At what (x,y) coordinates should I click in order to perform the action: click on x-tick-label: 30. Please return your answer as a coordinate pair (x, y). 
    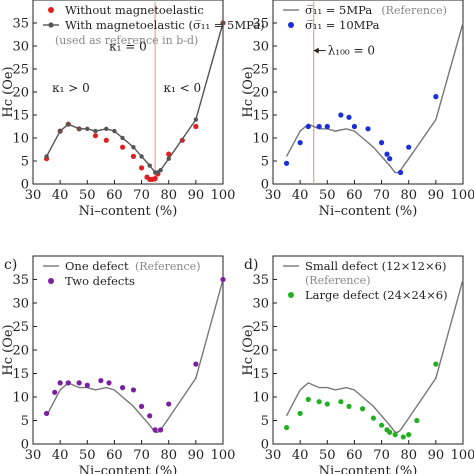
    Looking at the image, I should click on (273, 455).